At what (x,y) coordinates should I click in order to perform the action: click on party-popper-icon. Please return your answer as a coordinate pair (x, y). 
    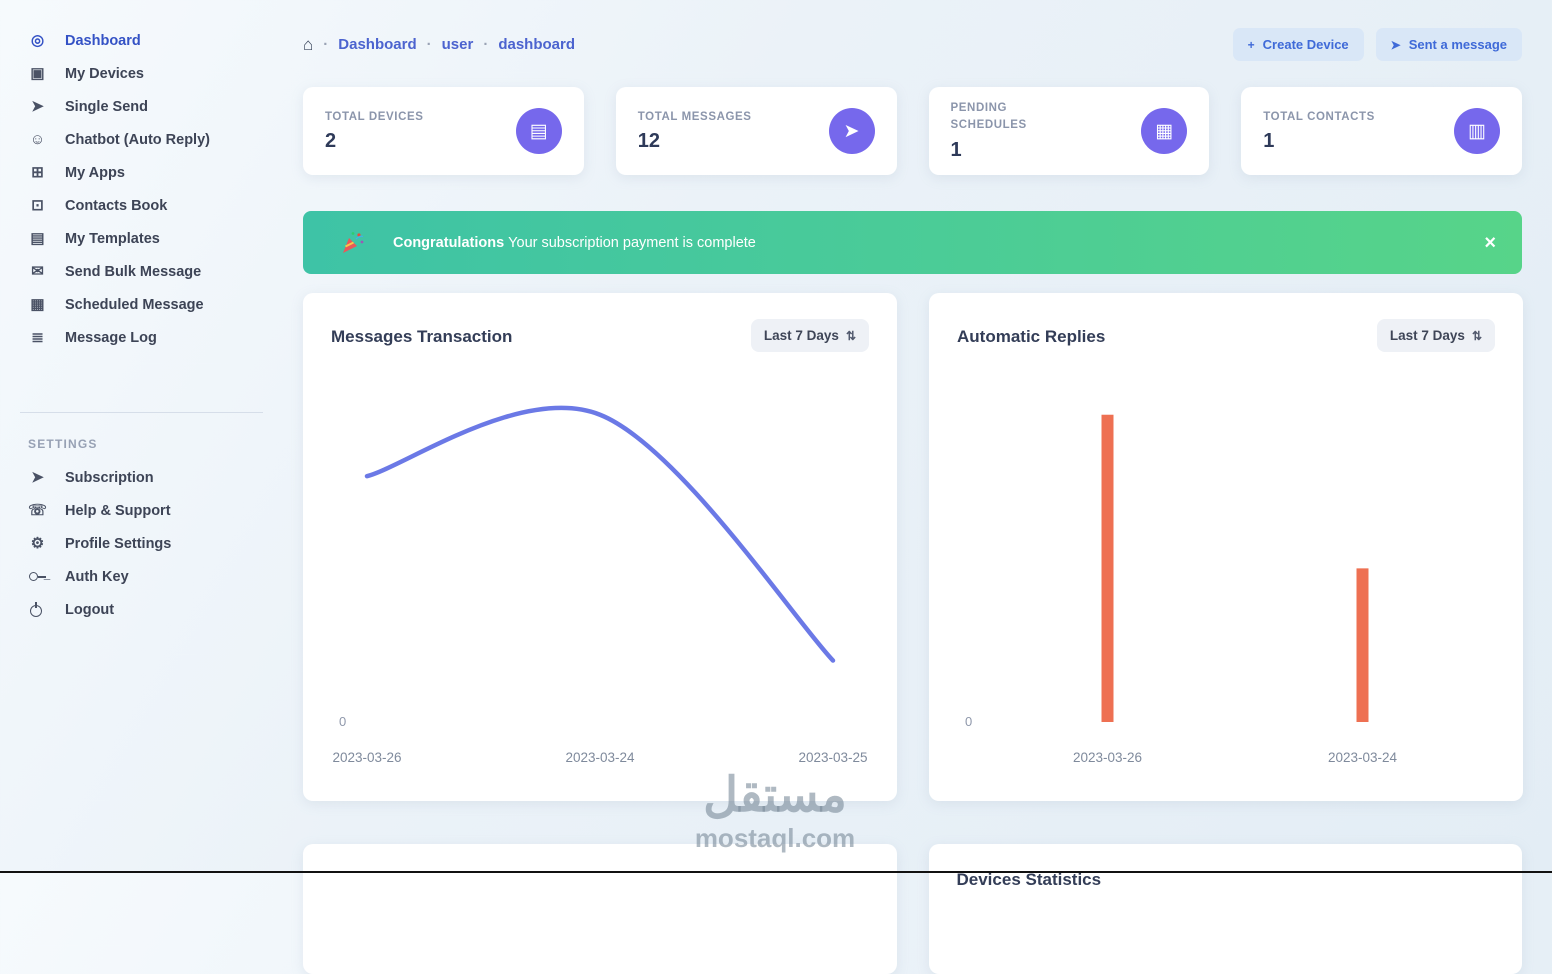
    Looking at the image, I should click on (352, 243).